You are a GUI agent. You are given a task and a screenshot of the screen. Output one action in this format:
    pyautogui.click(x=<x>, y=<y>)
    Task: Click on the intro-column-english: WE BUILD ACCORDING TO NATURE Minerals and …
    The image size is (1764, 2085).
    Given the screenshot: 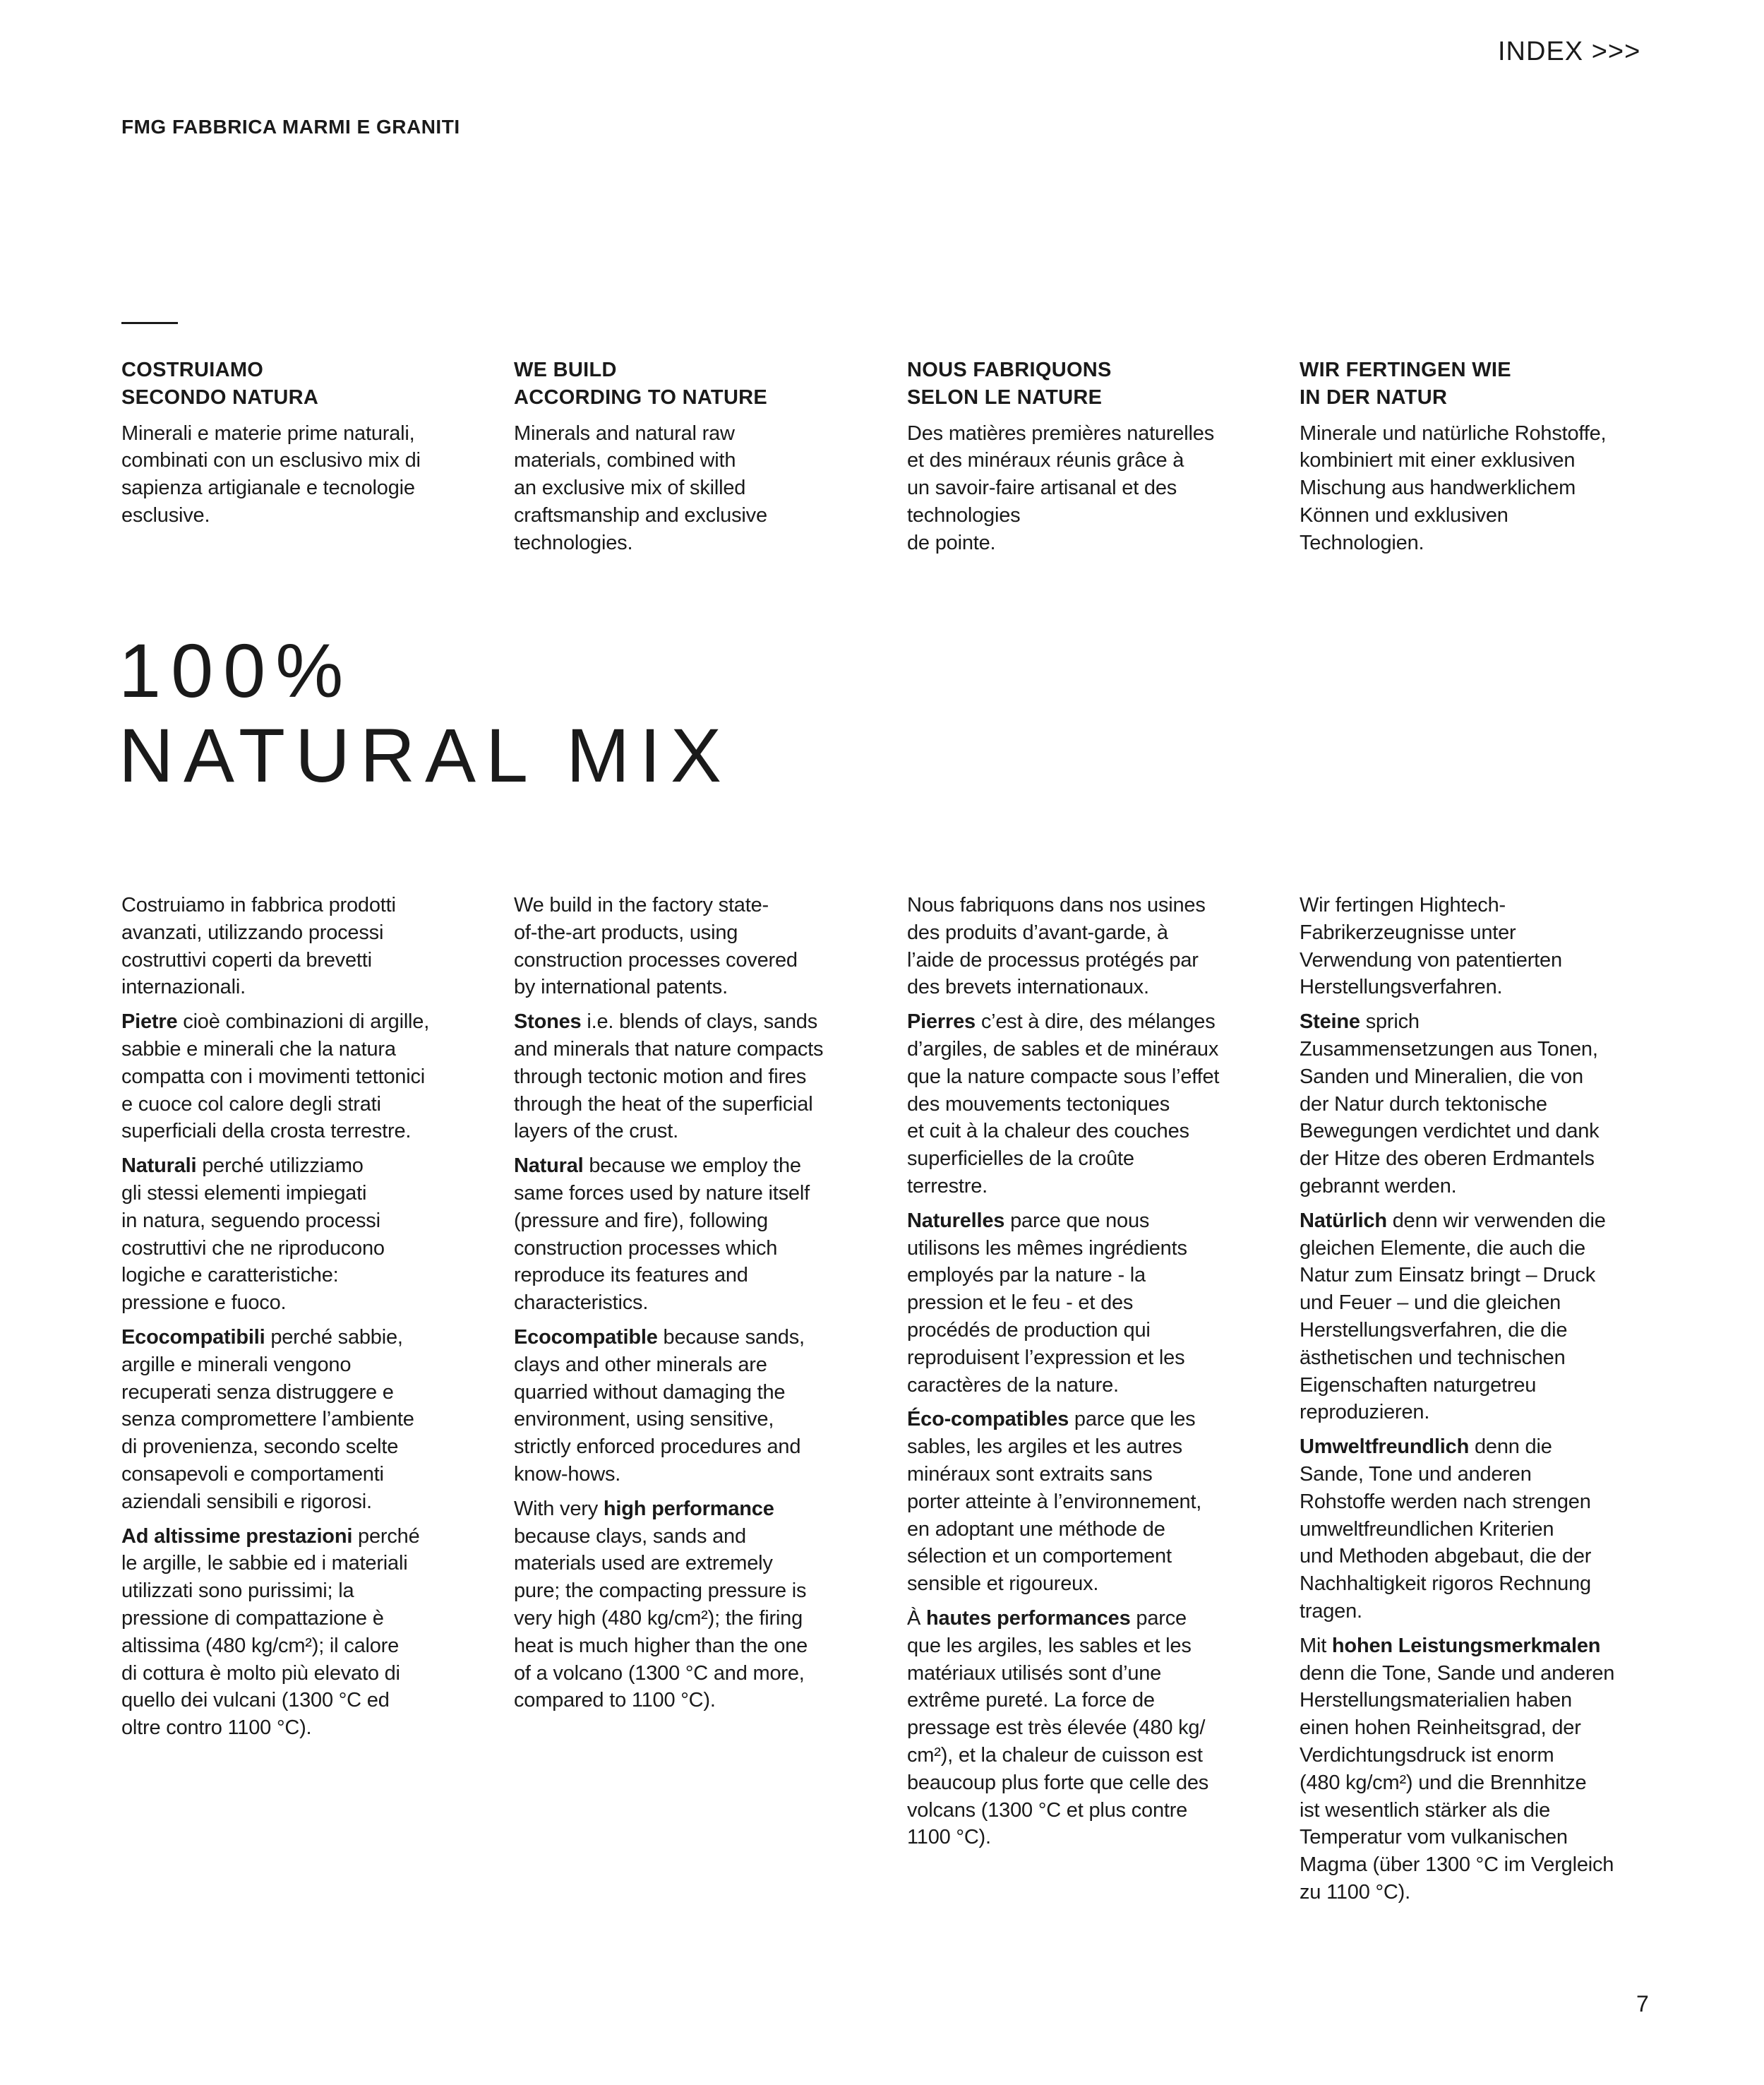 What is the action you would take?
    pyautogui.click(x=705, y=457)
    